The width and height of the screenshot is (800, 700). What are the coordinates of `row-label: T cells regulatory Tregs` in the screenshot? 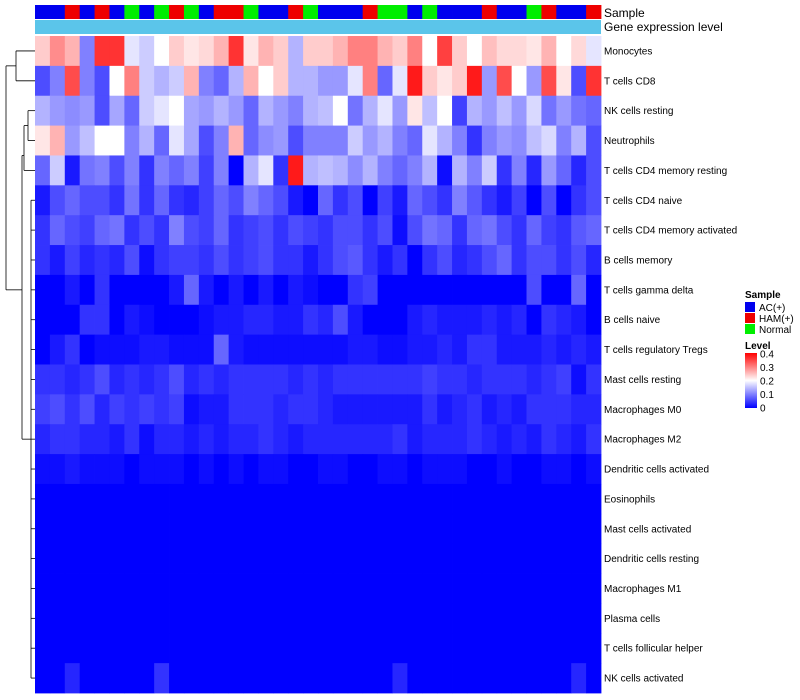 It's located at (656, 350).